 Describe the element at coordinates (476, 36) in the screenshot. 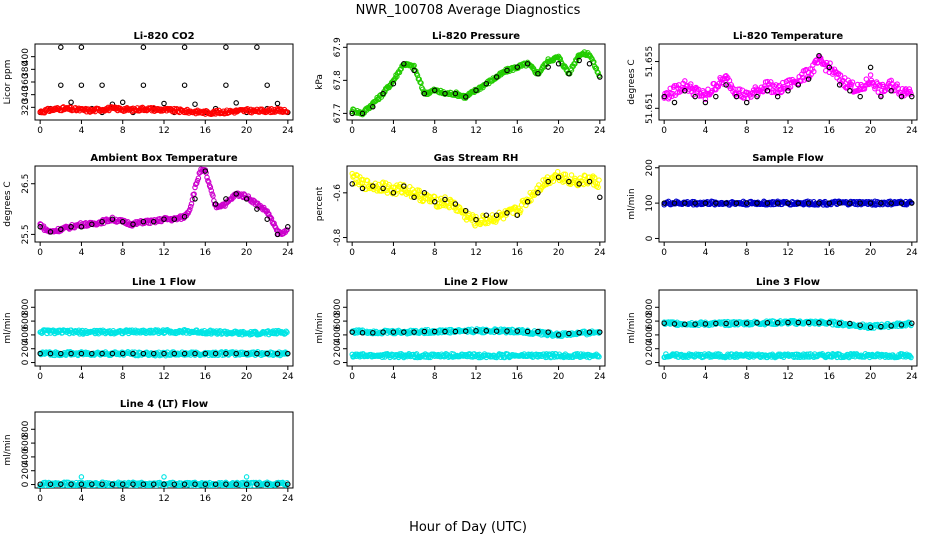

I see `panel-title: Li-820 Pressure` at that location.